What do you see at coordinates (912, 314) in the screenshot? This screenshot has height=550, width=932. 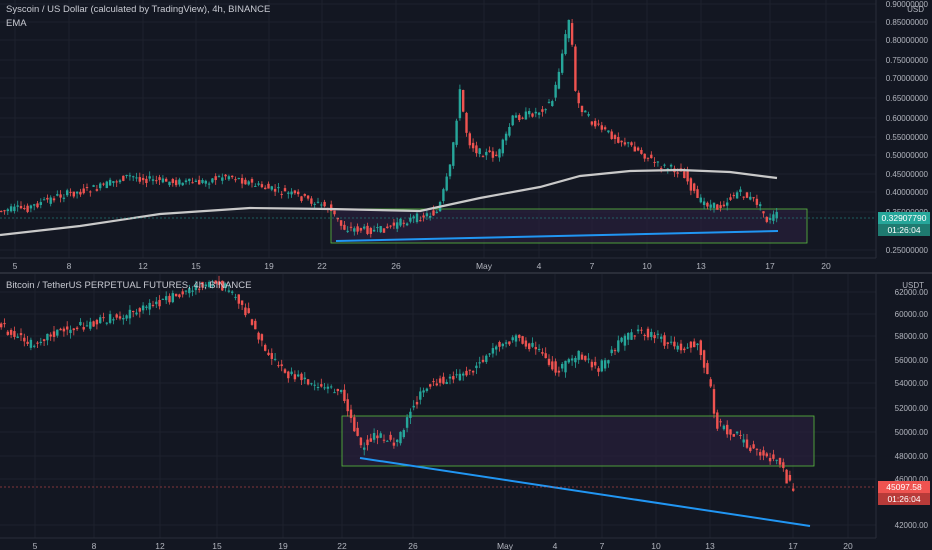 I see `price-tick-label: 60000.00` at bounding box center [912, 314].